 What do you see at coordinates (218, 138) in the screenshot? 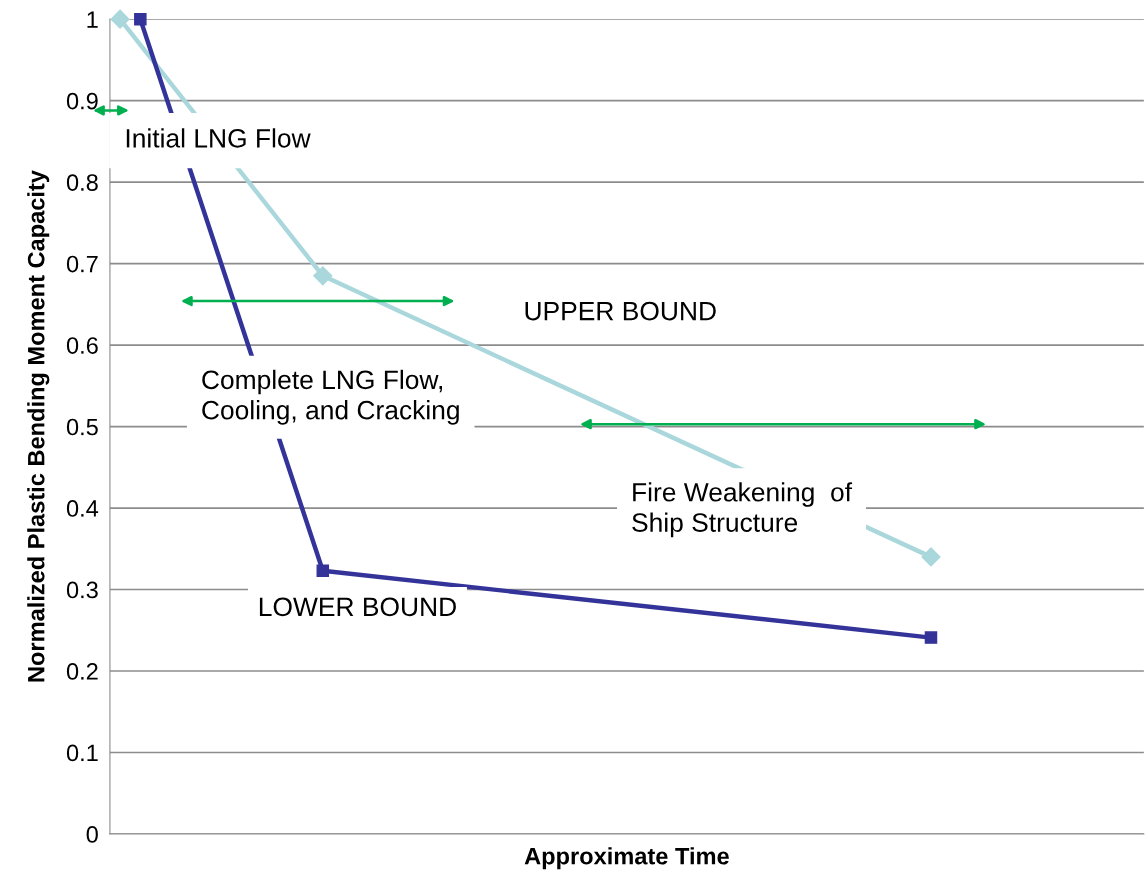
I see `annotation: Initial LNG Flow` at bounding box center [218, 138].